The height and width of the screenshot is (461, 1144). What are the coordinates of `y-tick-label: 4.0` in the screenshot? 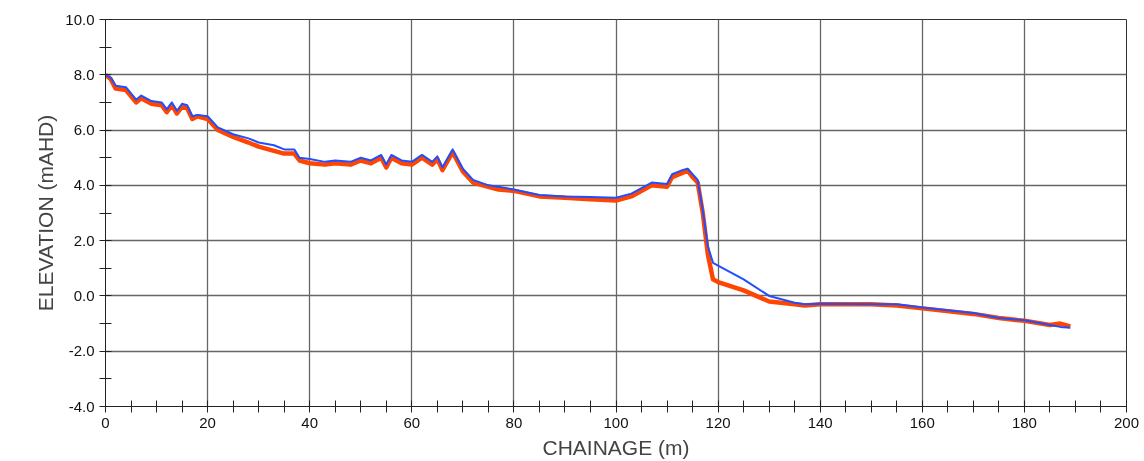 It's located at (84, 185).